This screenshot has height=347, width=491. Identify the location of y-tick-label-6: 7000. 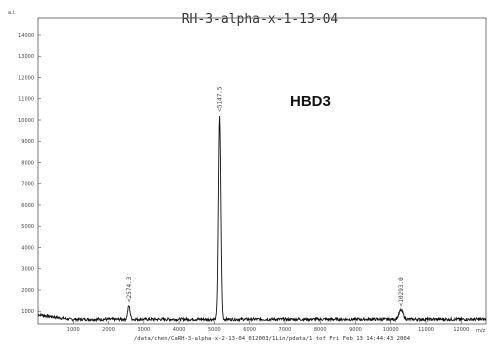
(27, 185).